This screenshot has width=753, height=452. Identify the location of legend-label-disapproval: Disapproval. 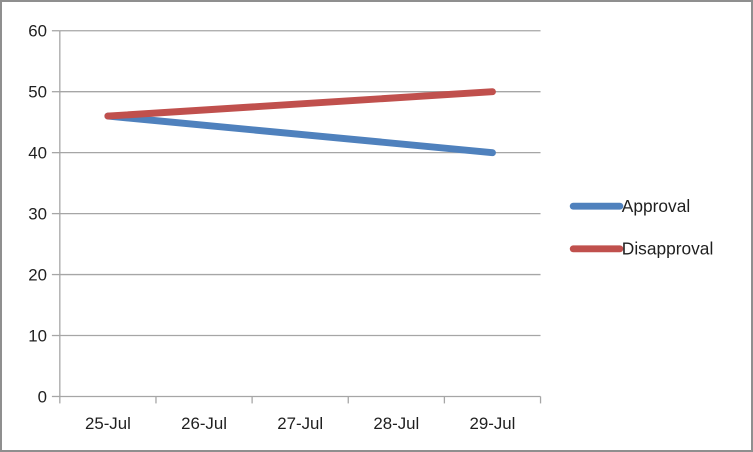
(668, 249).